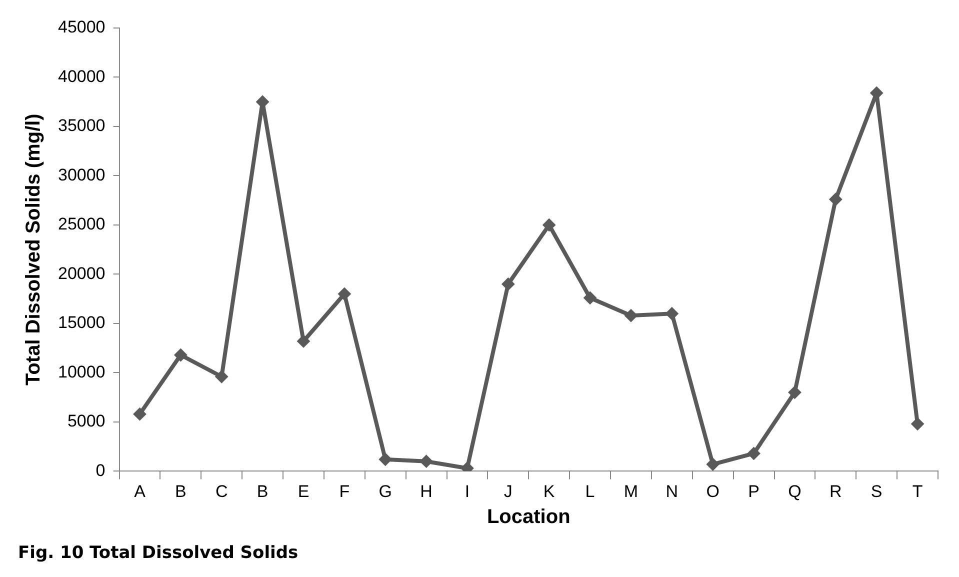  Describe the element at coordinates (82, 273) in the screenshot. I see `y-tick-label: 20000` at that location.